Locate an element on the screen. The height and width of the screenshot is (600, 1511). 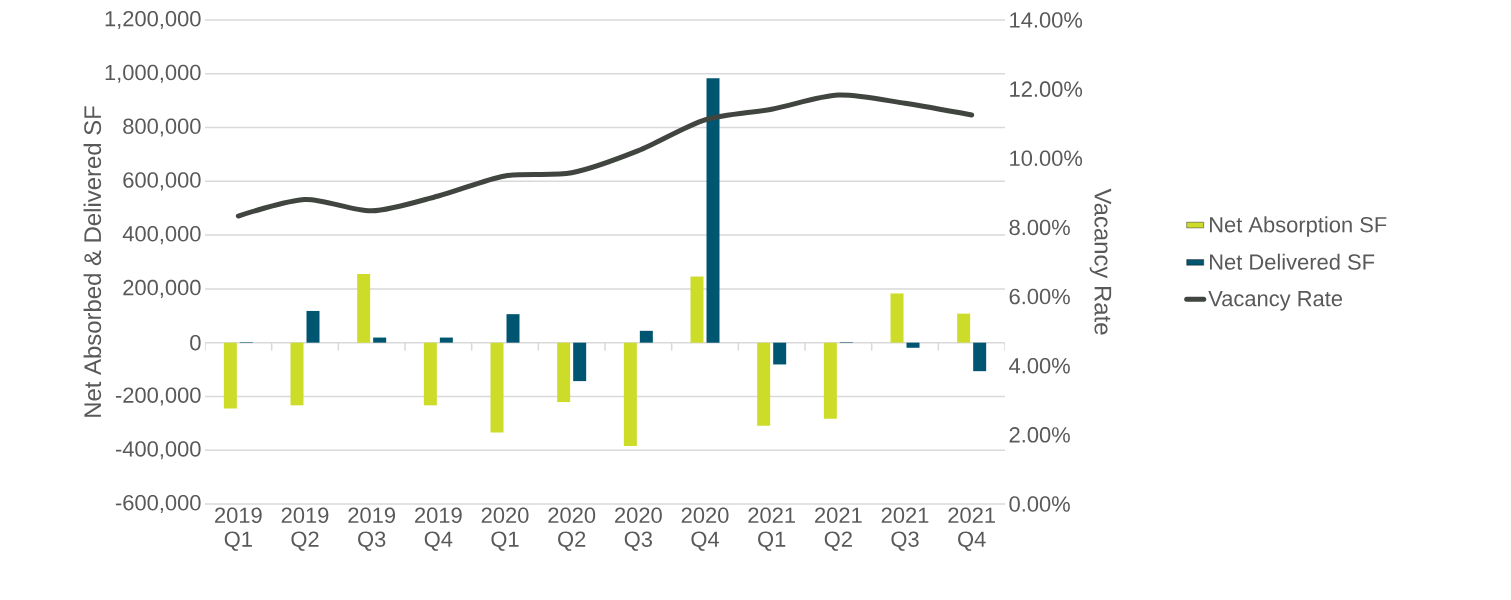
y2-axis-title: Vacancy Rate is located at coordinates (1100, 261).